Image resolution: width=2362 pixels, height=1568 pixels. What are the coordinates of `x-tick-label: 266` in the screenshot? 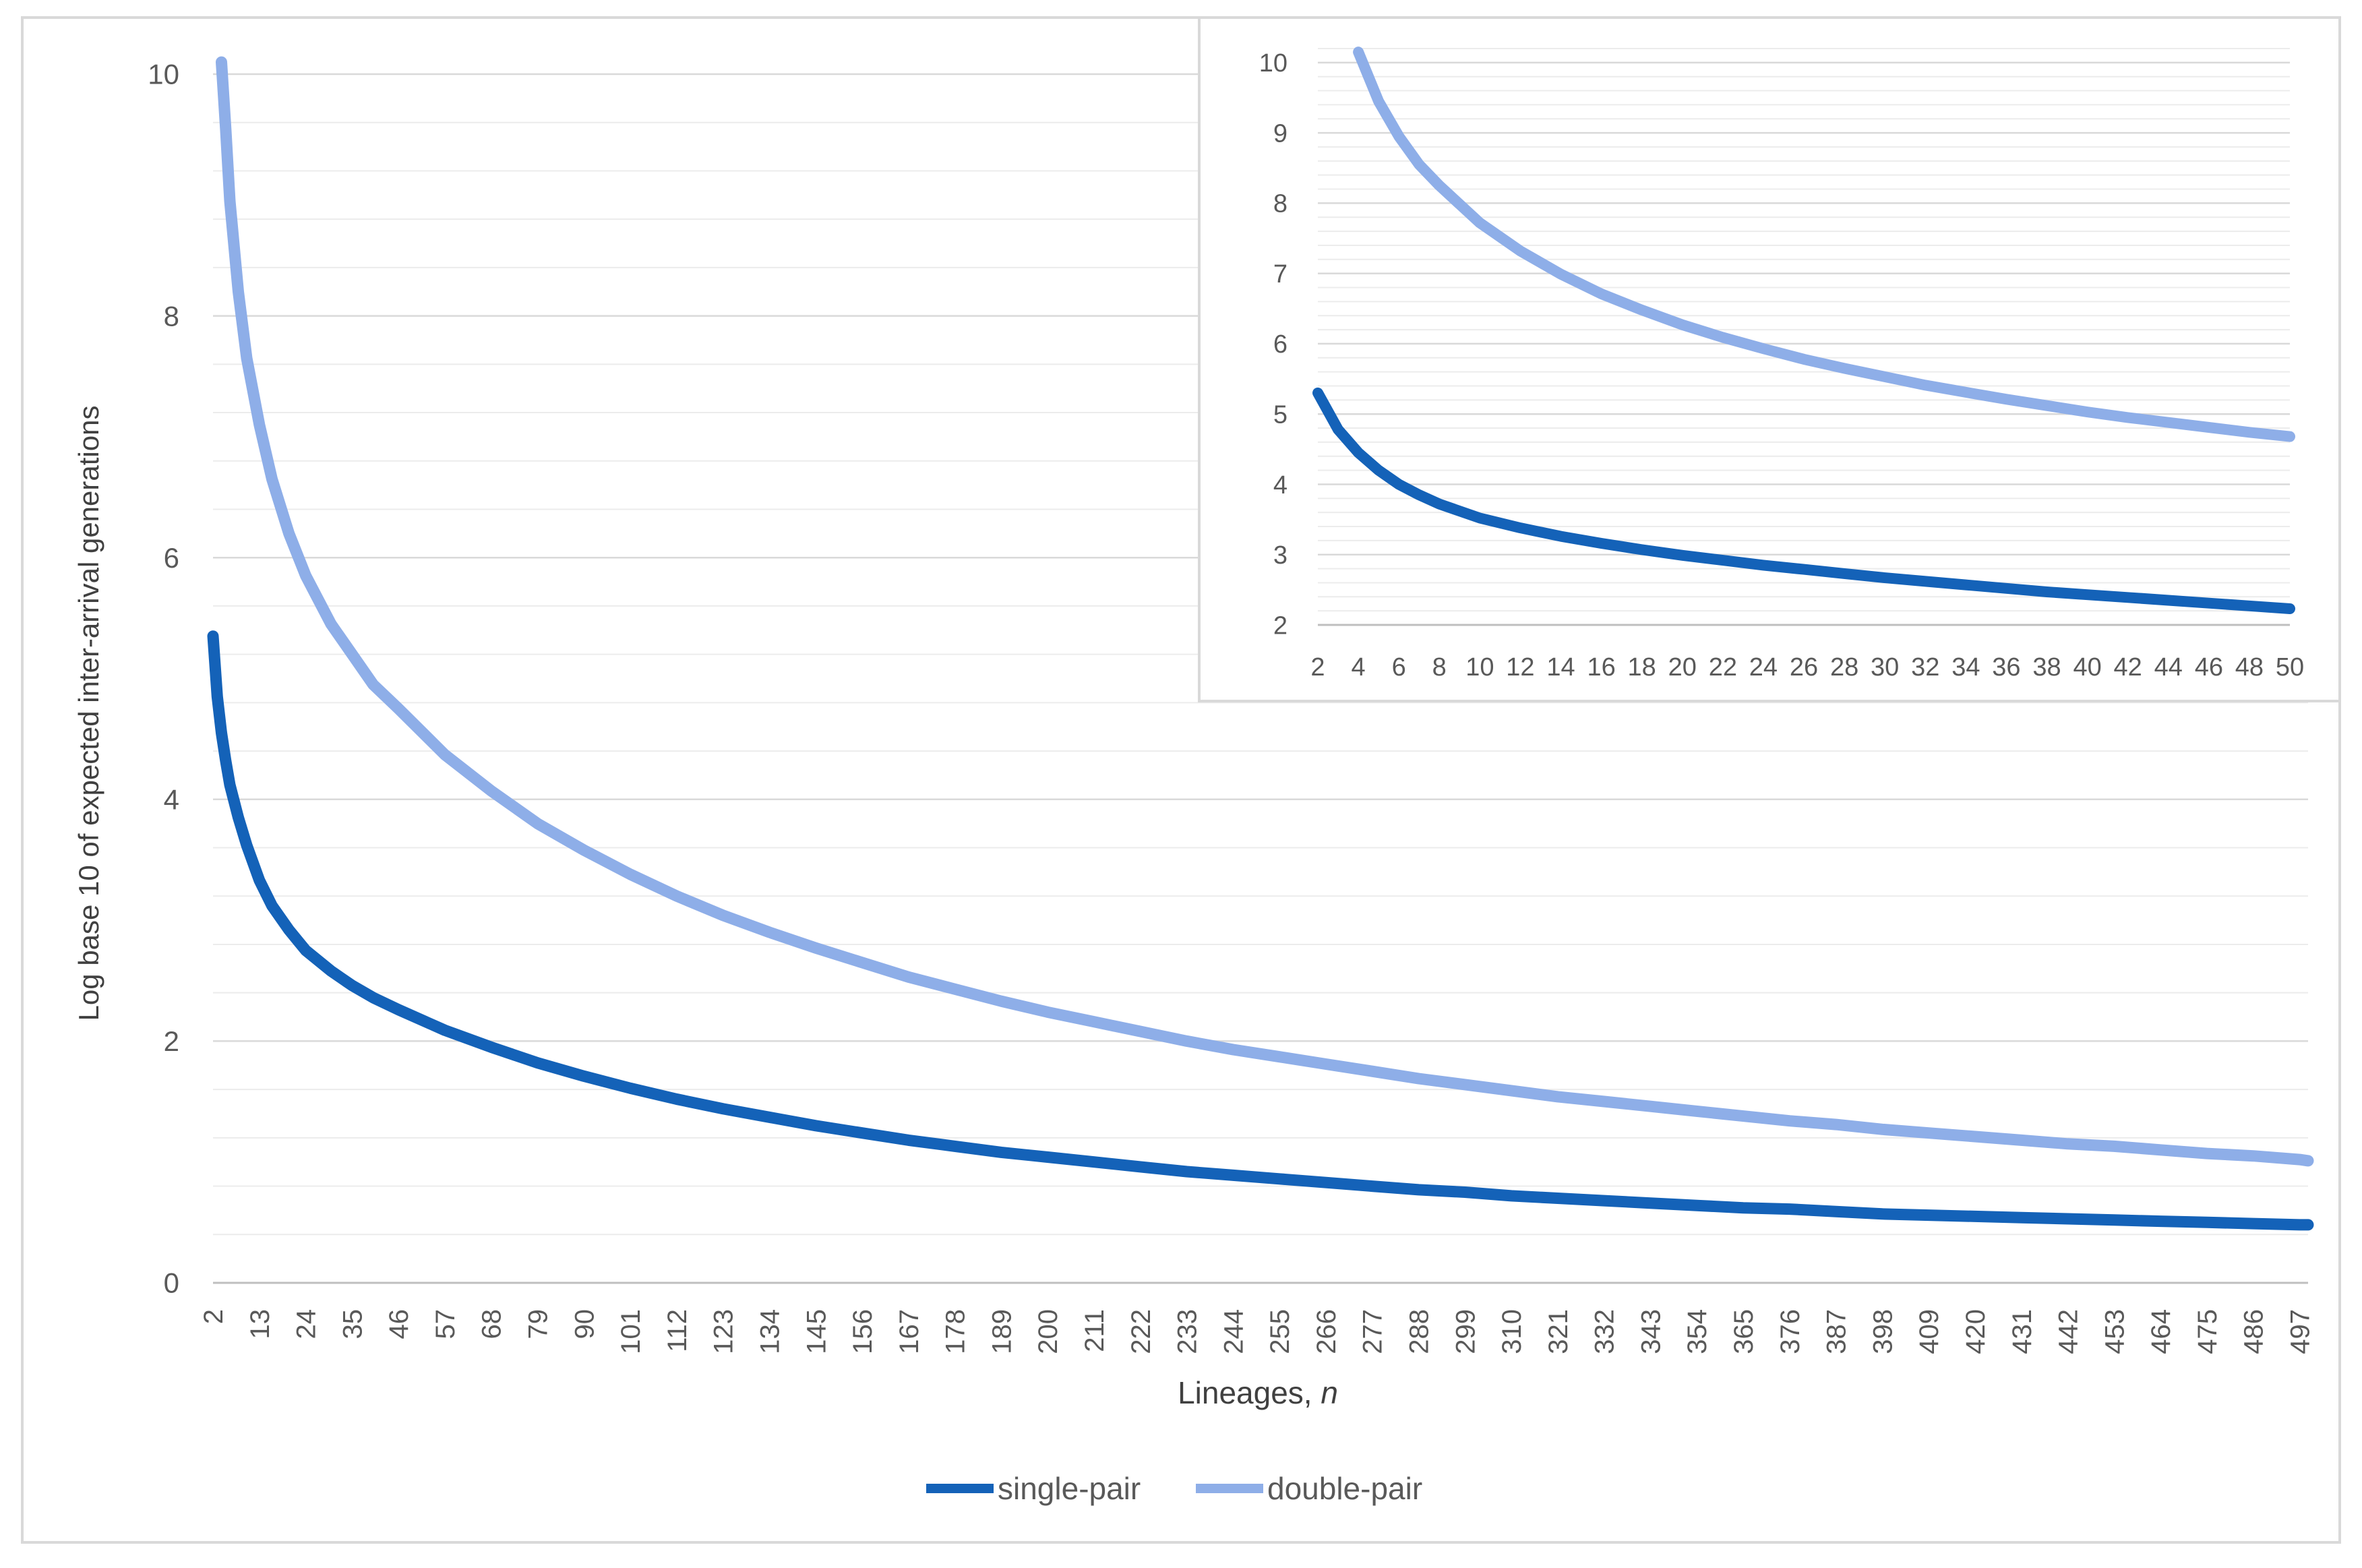 It's located at (1326, 1331).